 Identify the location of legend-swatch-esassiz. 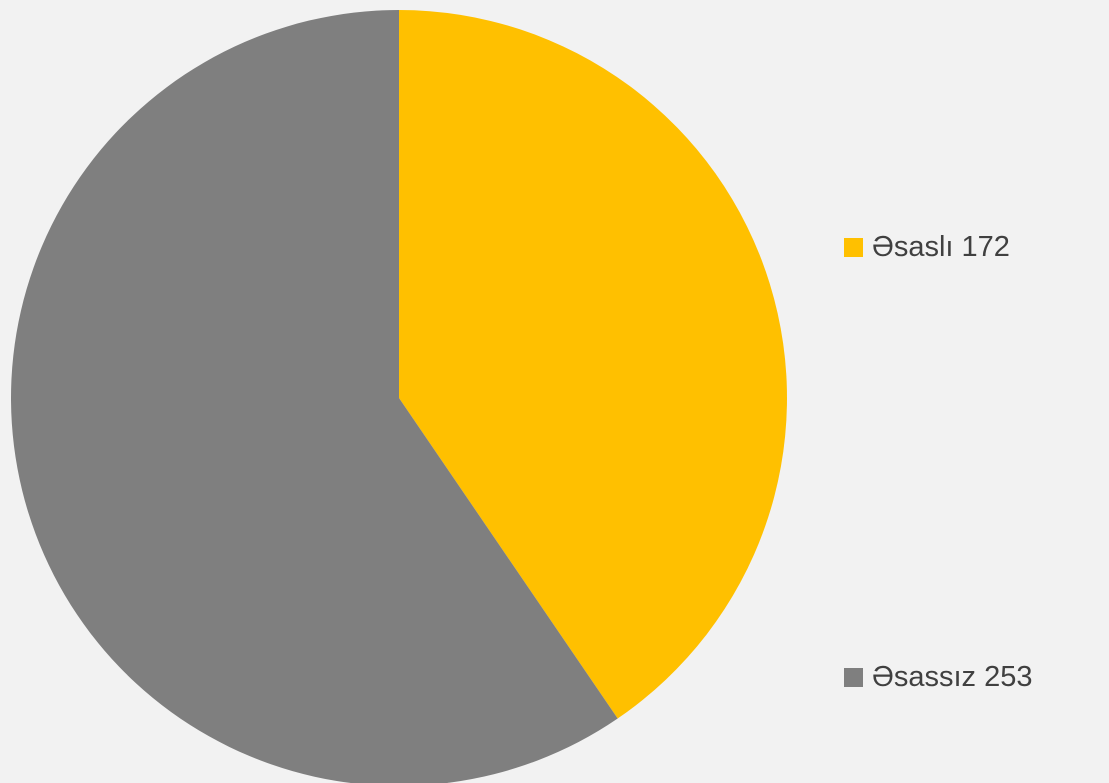
(853, 677).